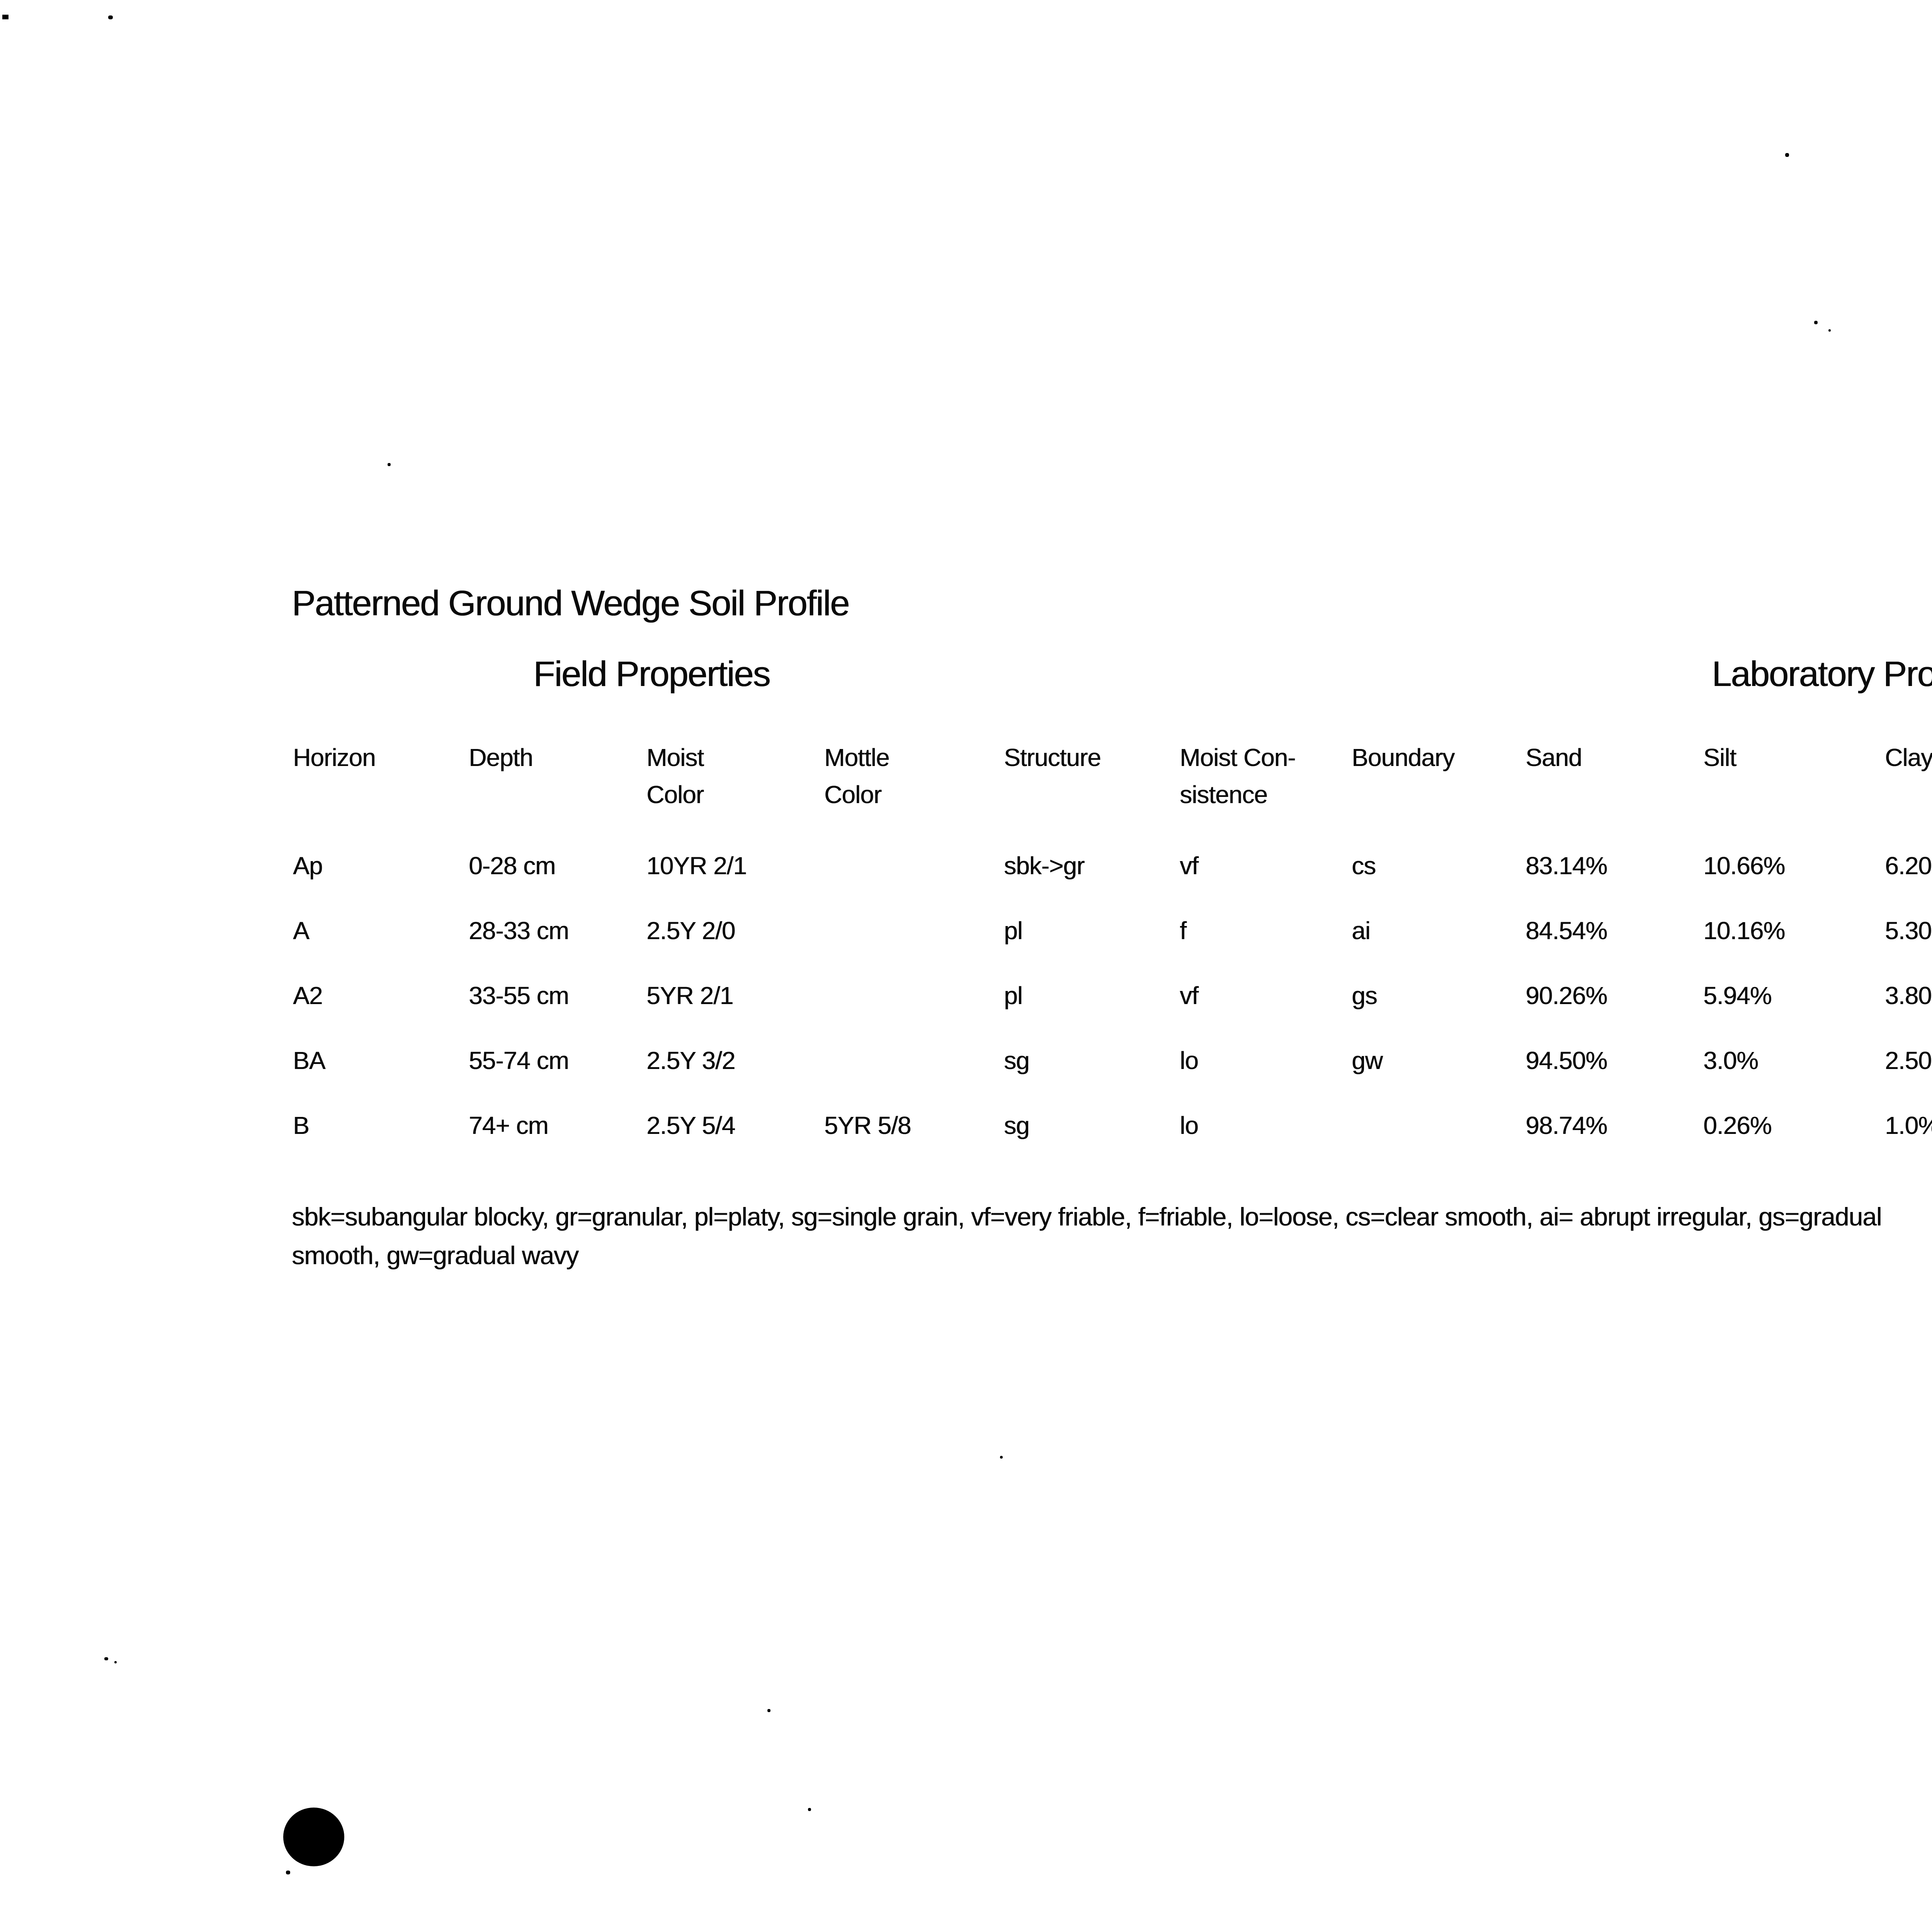 This screenshot has height=1915, width=1932. I want to click on table-cell: 5.94%, so click(1794, 1009).